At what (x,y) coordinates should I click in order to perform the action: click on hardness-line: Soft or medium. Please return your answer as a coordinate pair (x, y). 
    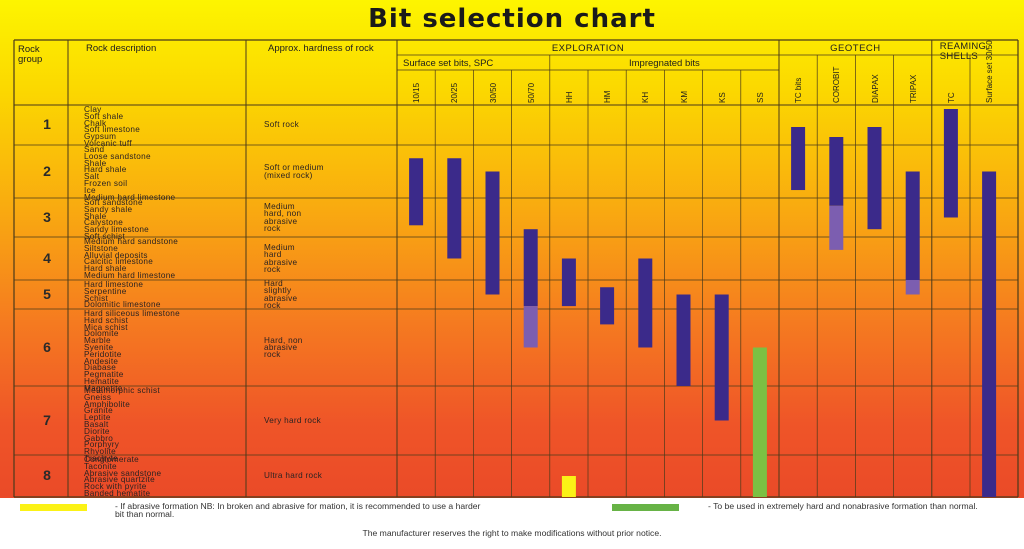
    Looking at the image, I should click on (294, 168).